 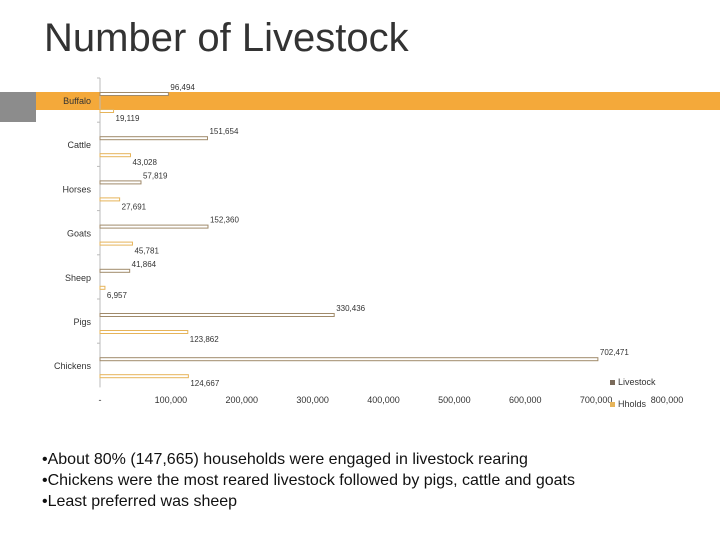 I want to click on data-label-hholds-sheep: 6,957, so click(x=117, y=295).